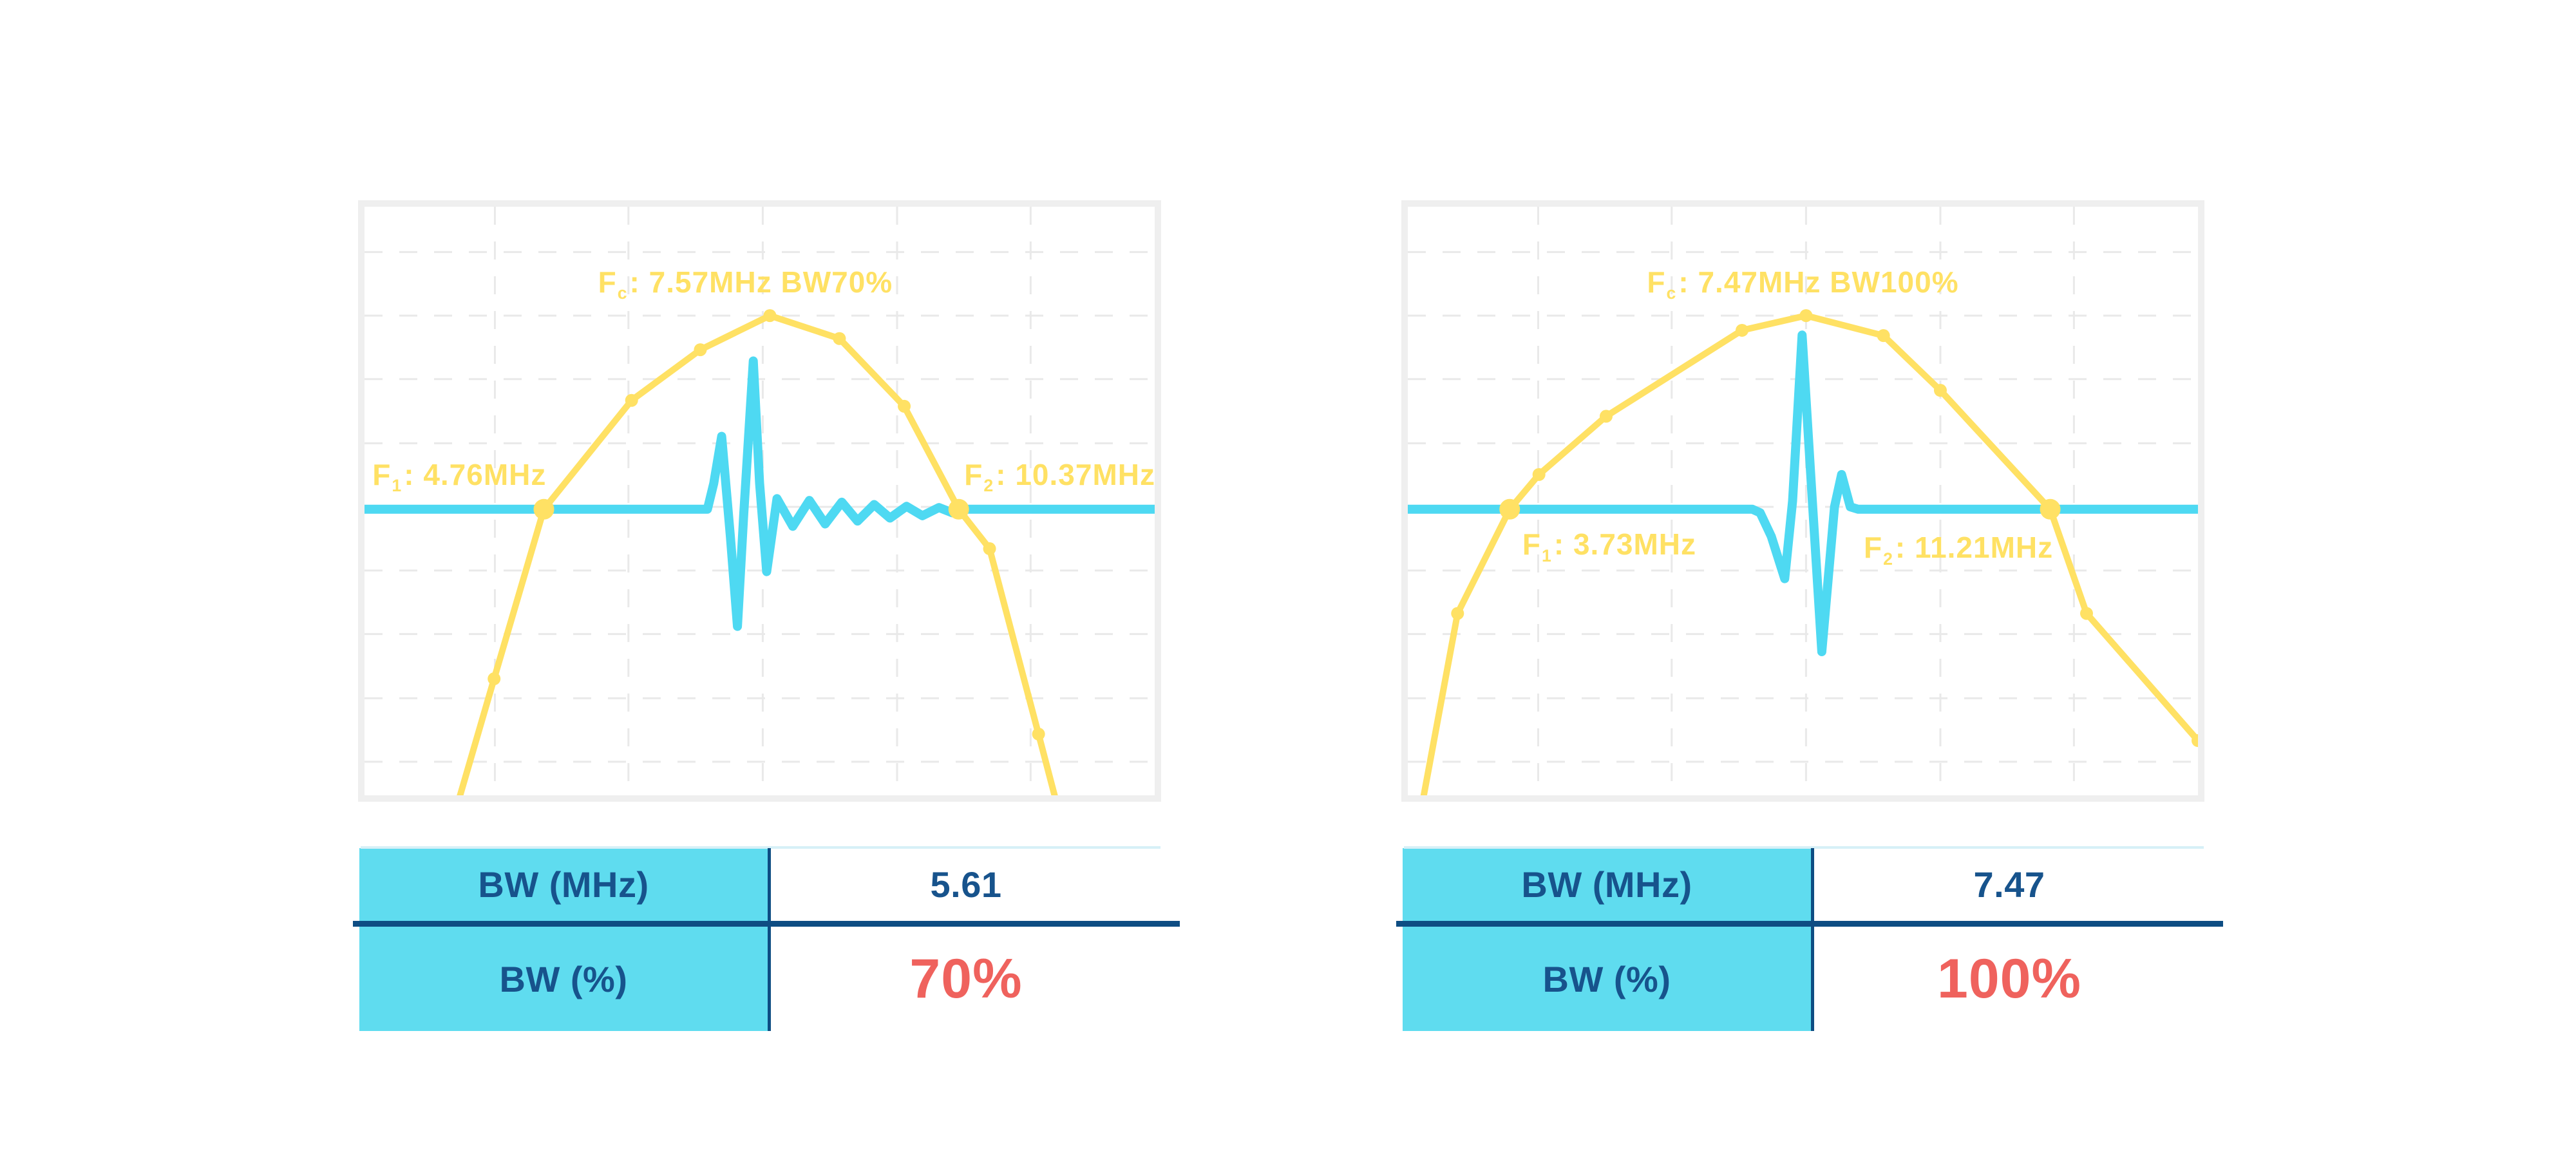 The height and width of the screenshot is (1154, 2576). I want to click on bw-mhz-value: 7.47, so click(2009, 884).